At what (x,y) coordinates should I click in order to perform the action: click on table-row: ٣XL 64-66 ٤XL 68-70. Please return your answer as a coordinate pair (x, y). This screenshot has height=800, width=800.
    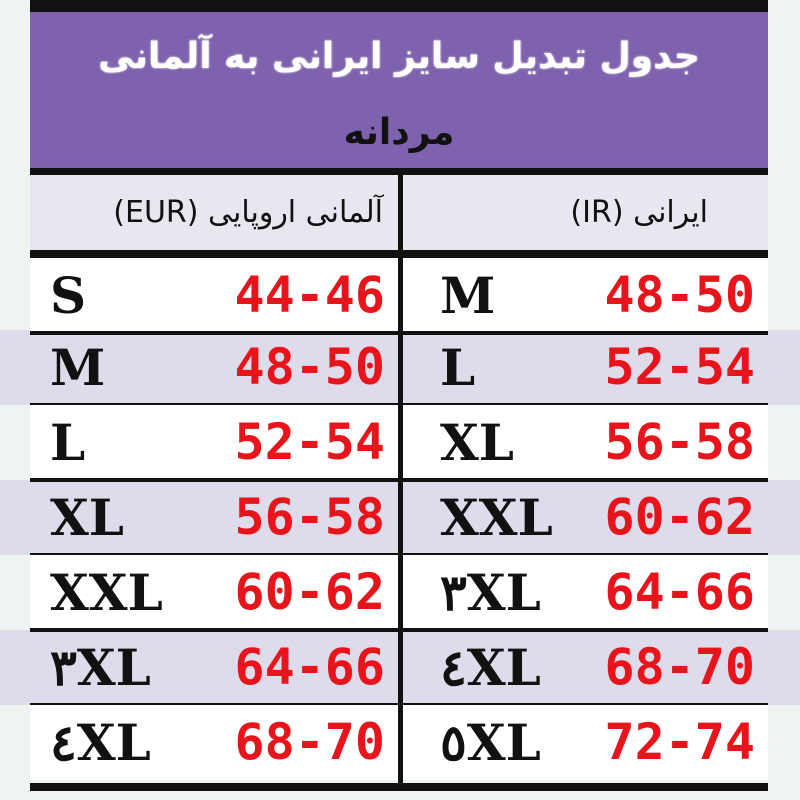
    Looking at the image, I should click on (399, 667).